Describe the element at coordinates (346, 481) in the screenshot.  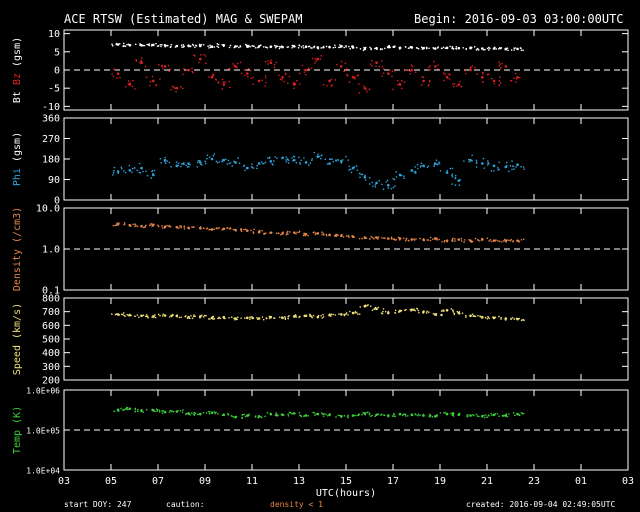
I see `x-tick-label: 15` at that location.